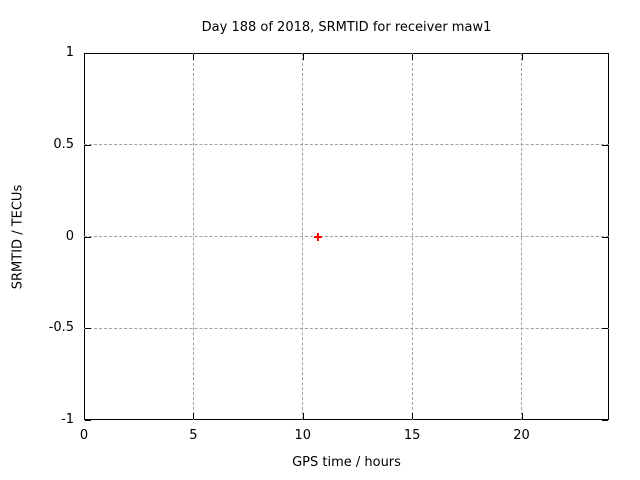 The width and height of the screenshot is (640, 480). I want to click on x-tick-label: 5, so click(193, 435).